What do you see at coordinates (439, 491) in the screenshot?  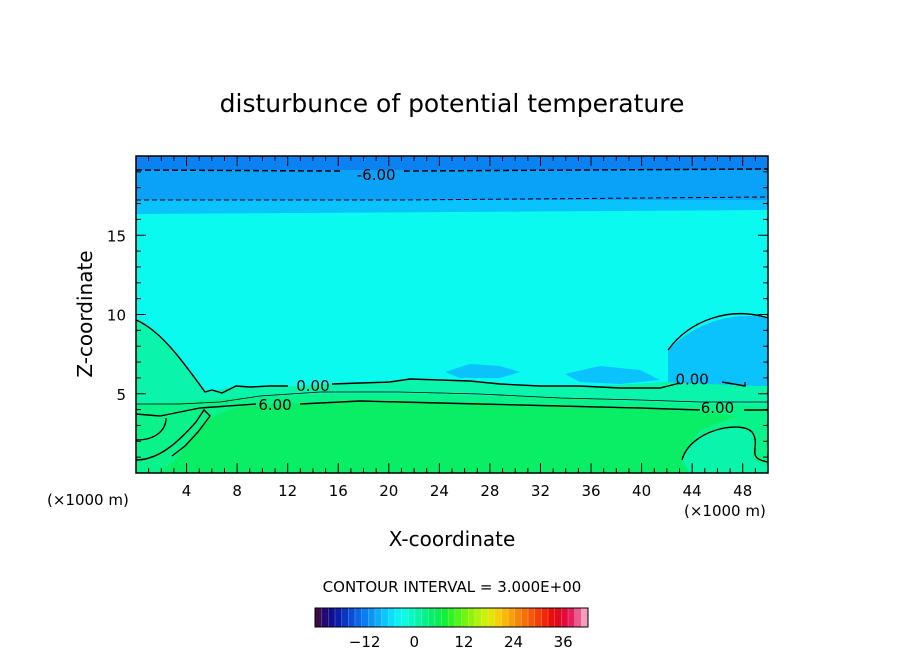 I see `x-tick-label: 24` at bounding box center [439, 491].